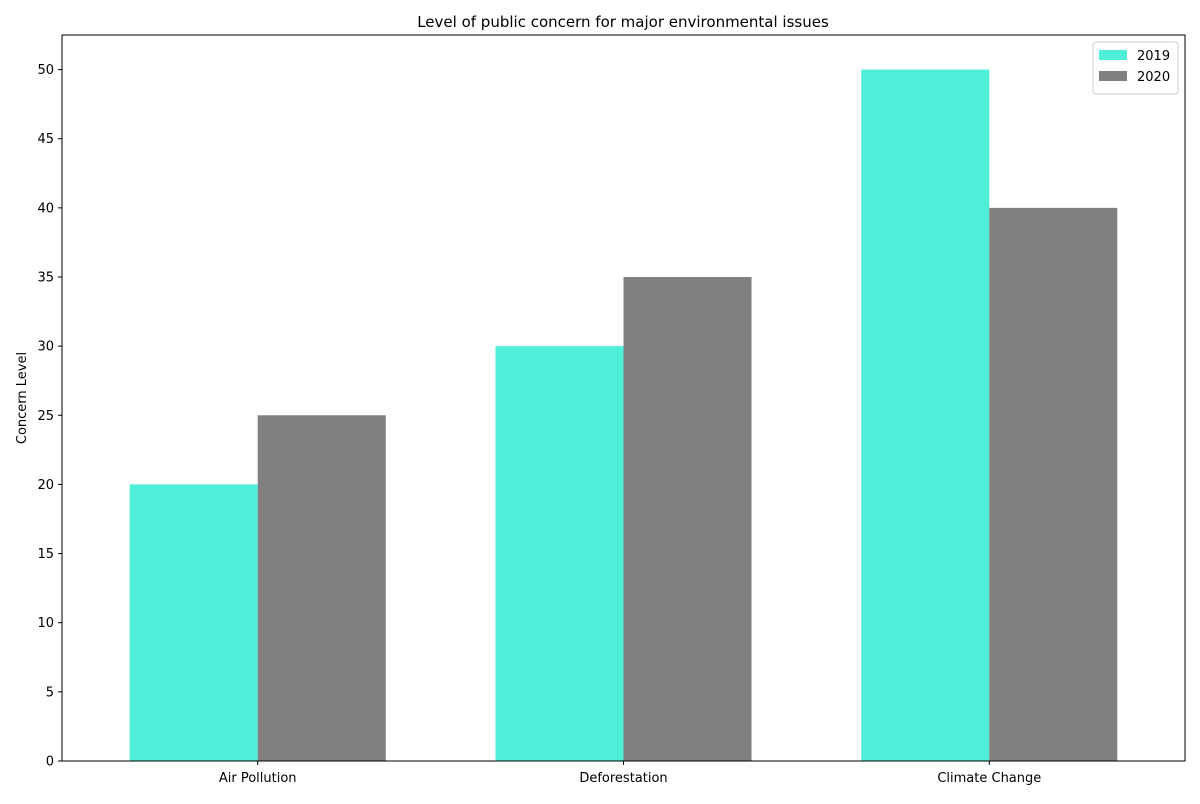 This screenshot has width=1200, height=804. Describe the element at coordinates (50, 762) in the screenshot. I see `y-tick-label: 0` at that location.